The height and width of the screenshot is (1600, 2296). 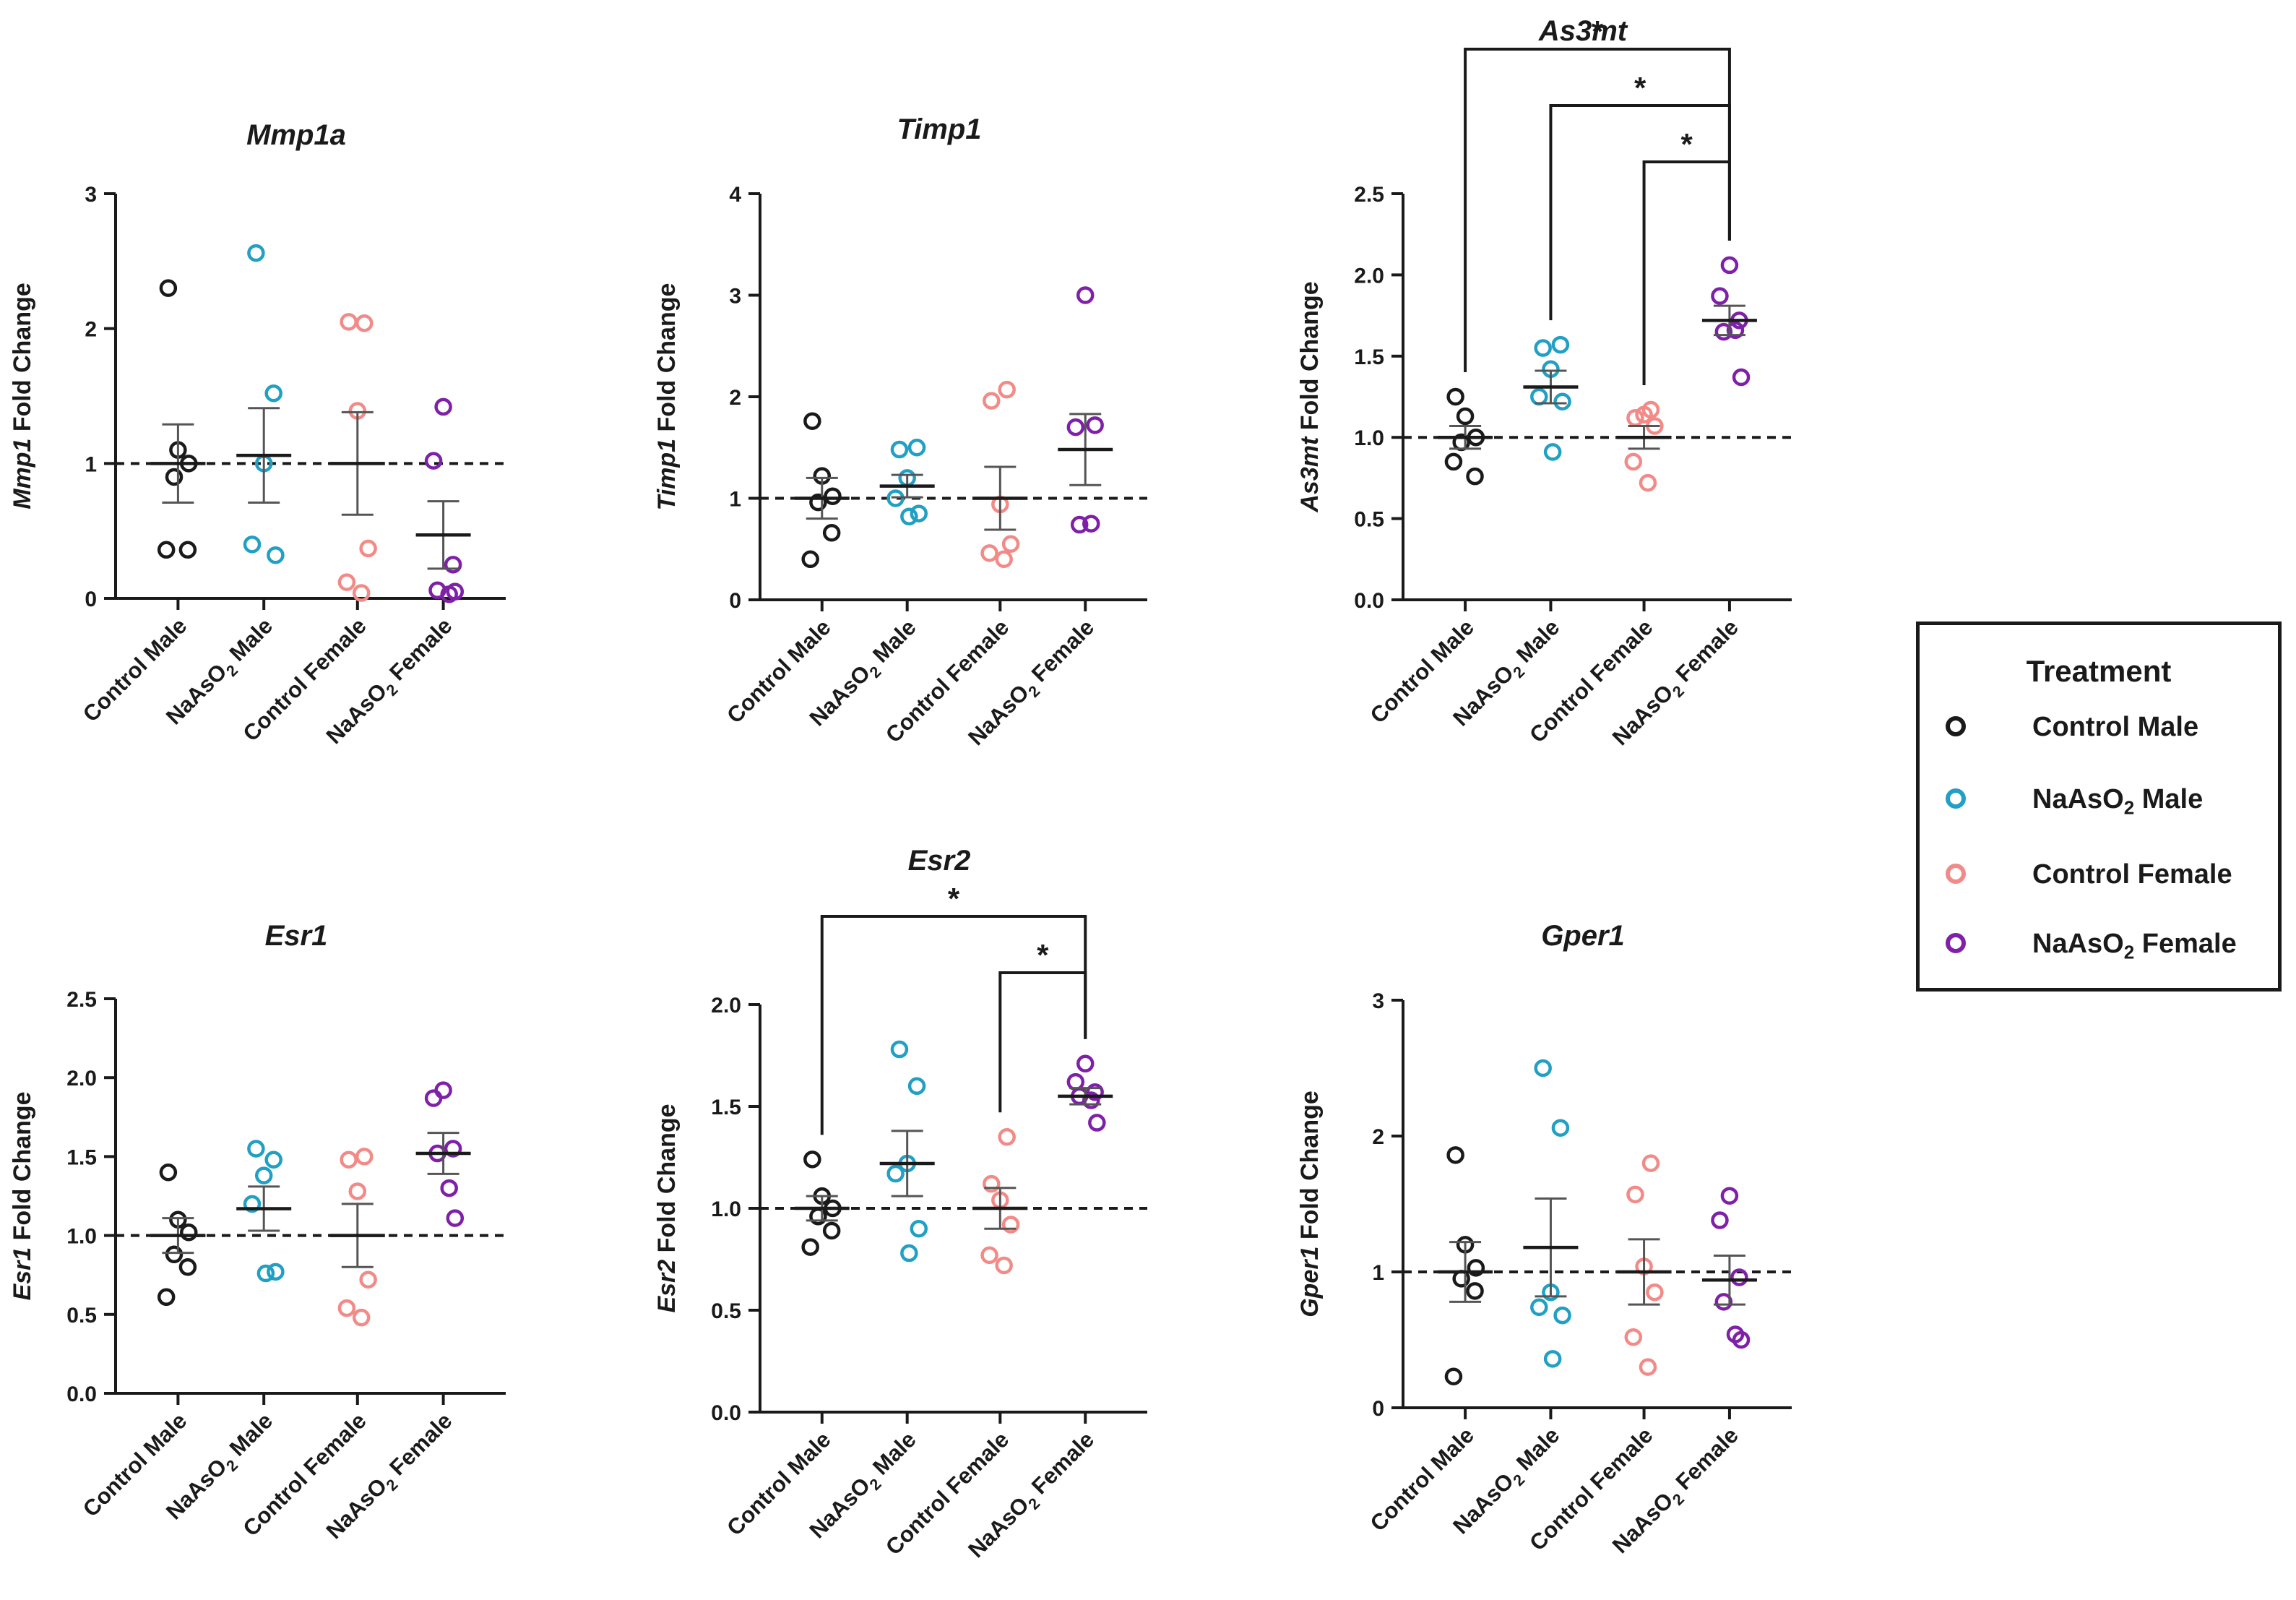 I want to click on legend-marker-naaso2-male, so click(x=1956, y=798).